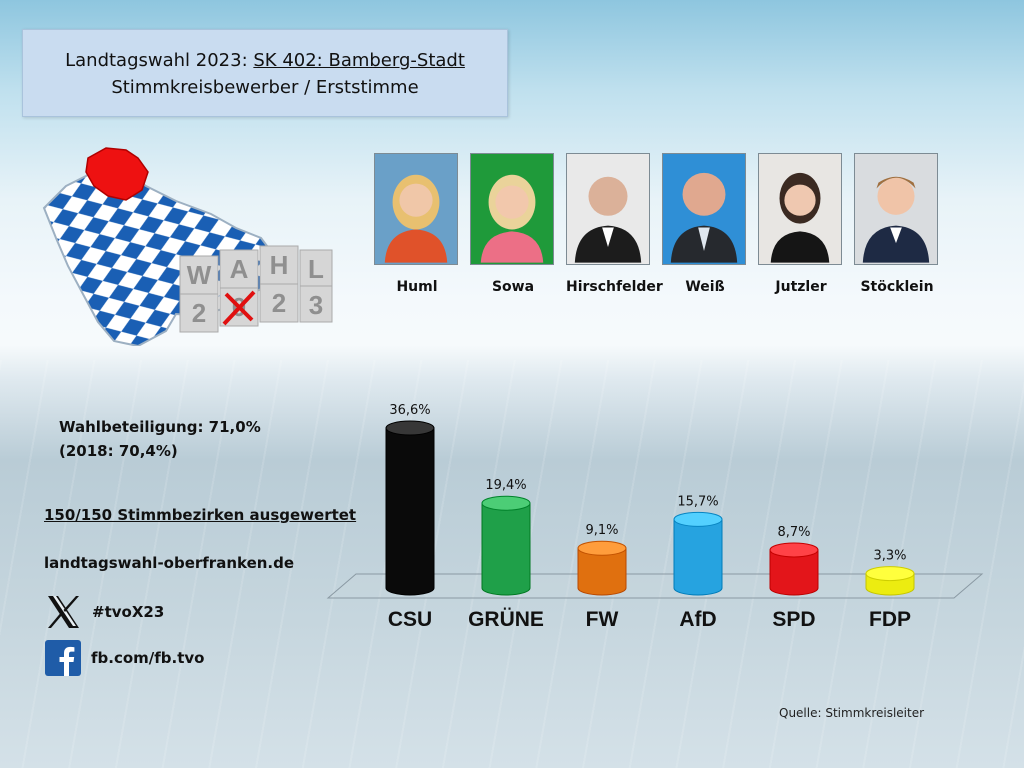  I want to click on facebook-icon, so click(63, 658).